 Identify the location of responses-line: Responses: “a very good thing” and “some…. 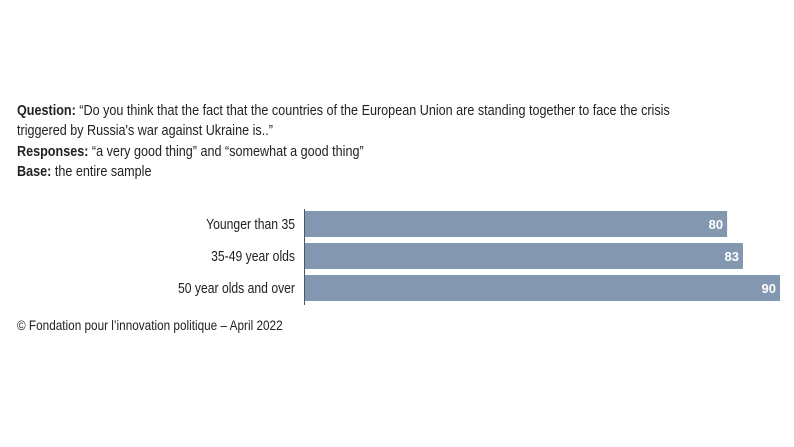
(190, 152).